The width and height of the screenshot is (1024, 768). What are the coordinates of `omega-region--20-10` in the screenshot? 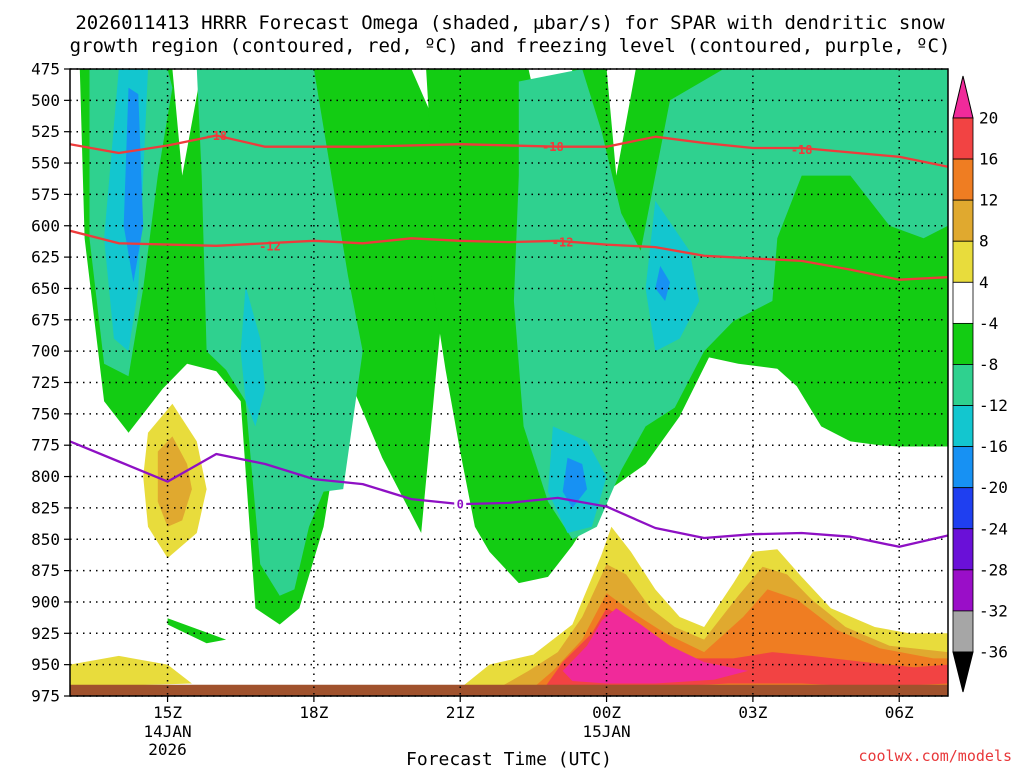 It's located at (574, 482).